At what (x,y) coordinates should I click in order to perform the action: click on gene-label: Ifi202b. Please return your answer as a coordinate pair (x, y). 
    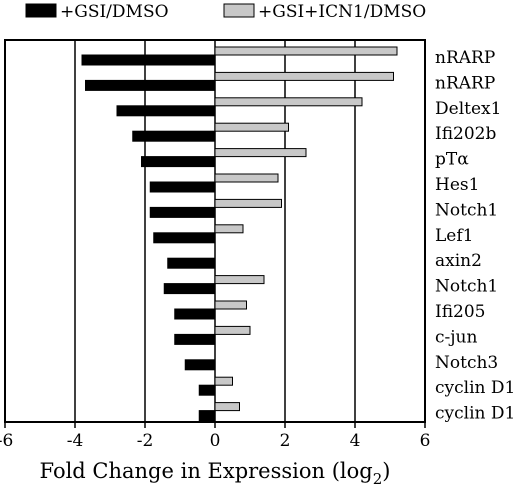
    Looking at the image, I should click on (466, 134).